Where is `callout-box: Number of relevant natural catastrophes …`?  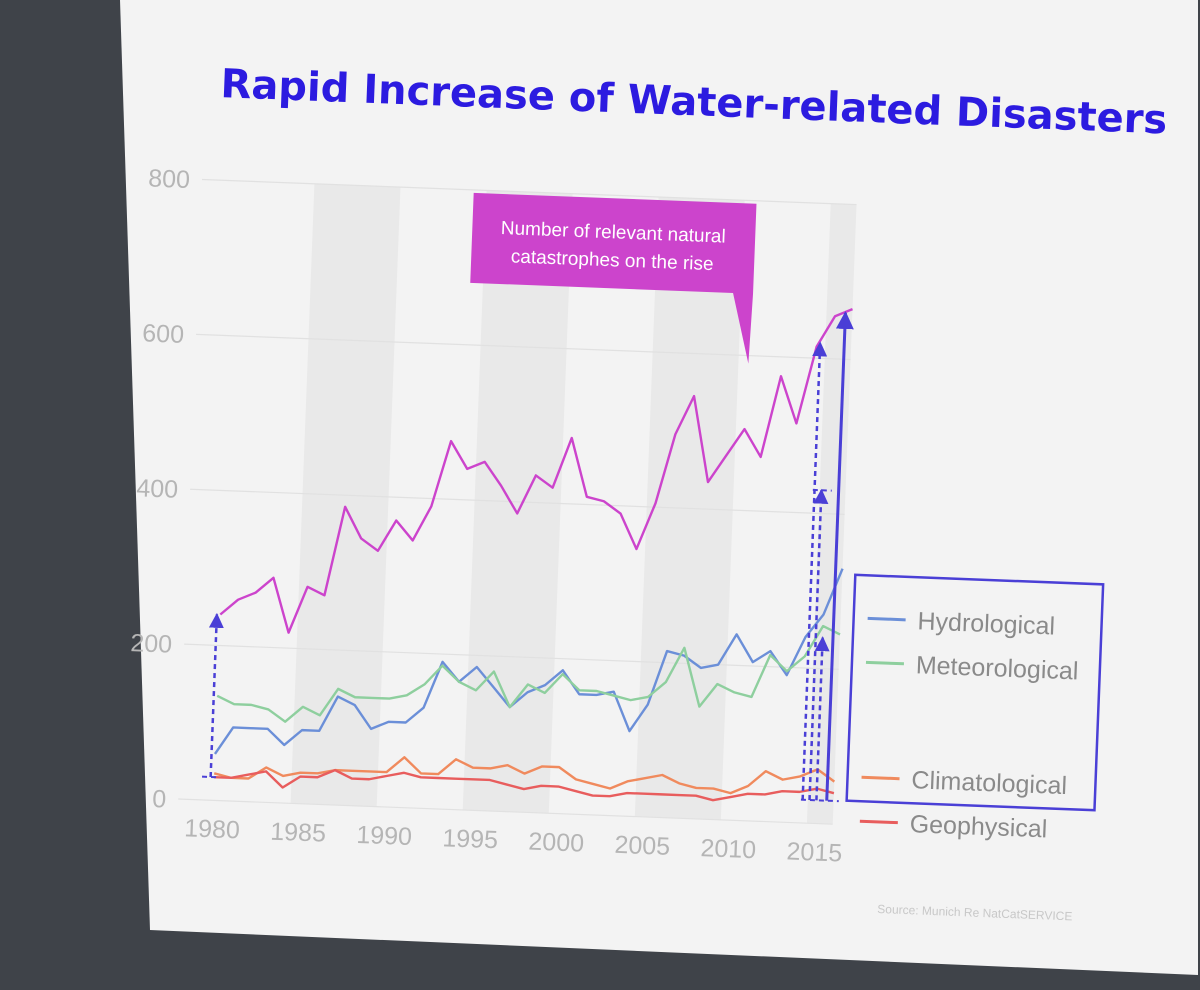
callout-box: Number of relevant natural catastrophes … is located at coordinates (613, 278).